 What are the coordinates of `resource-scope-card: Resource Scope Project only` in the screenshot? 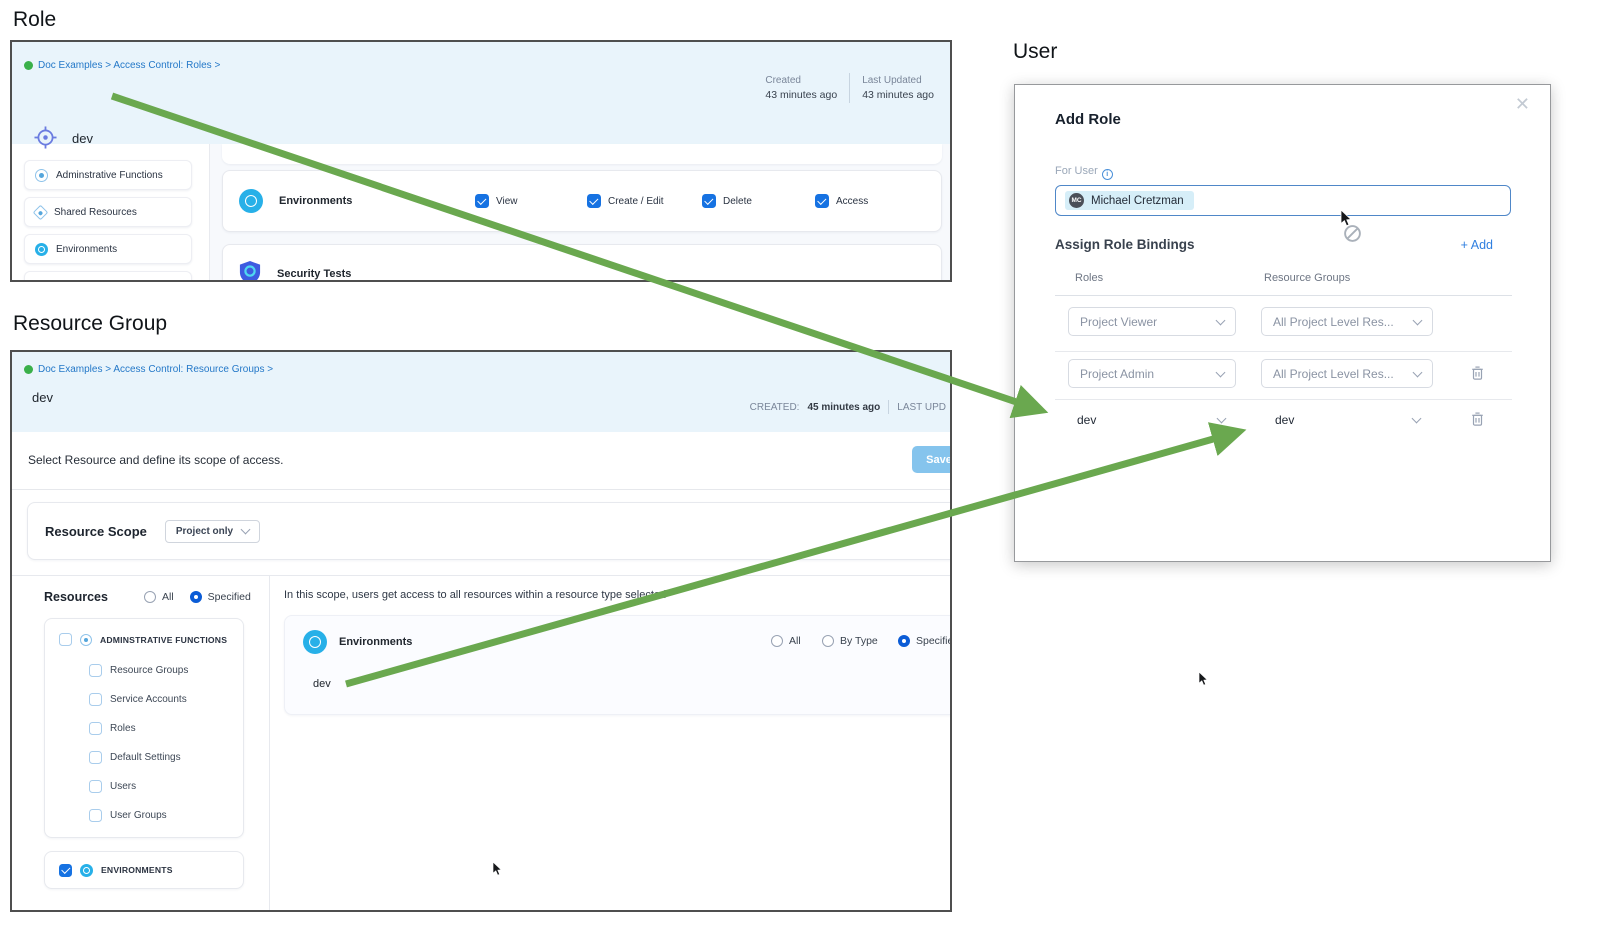 It's located at (488, 531).